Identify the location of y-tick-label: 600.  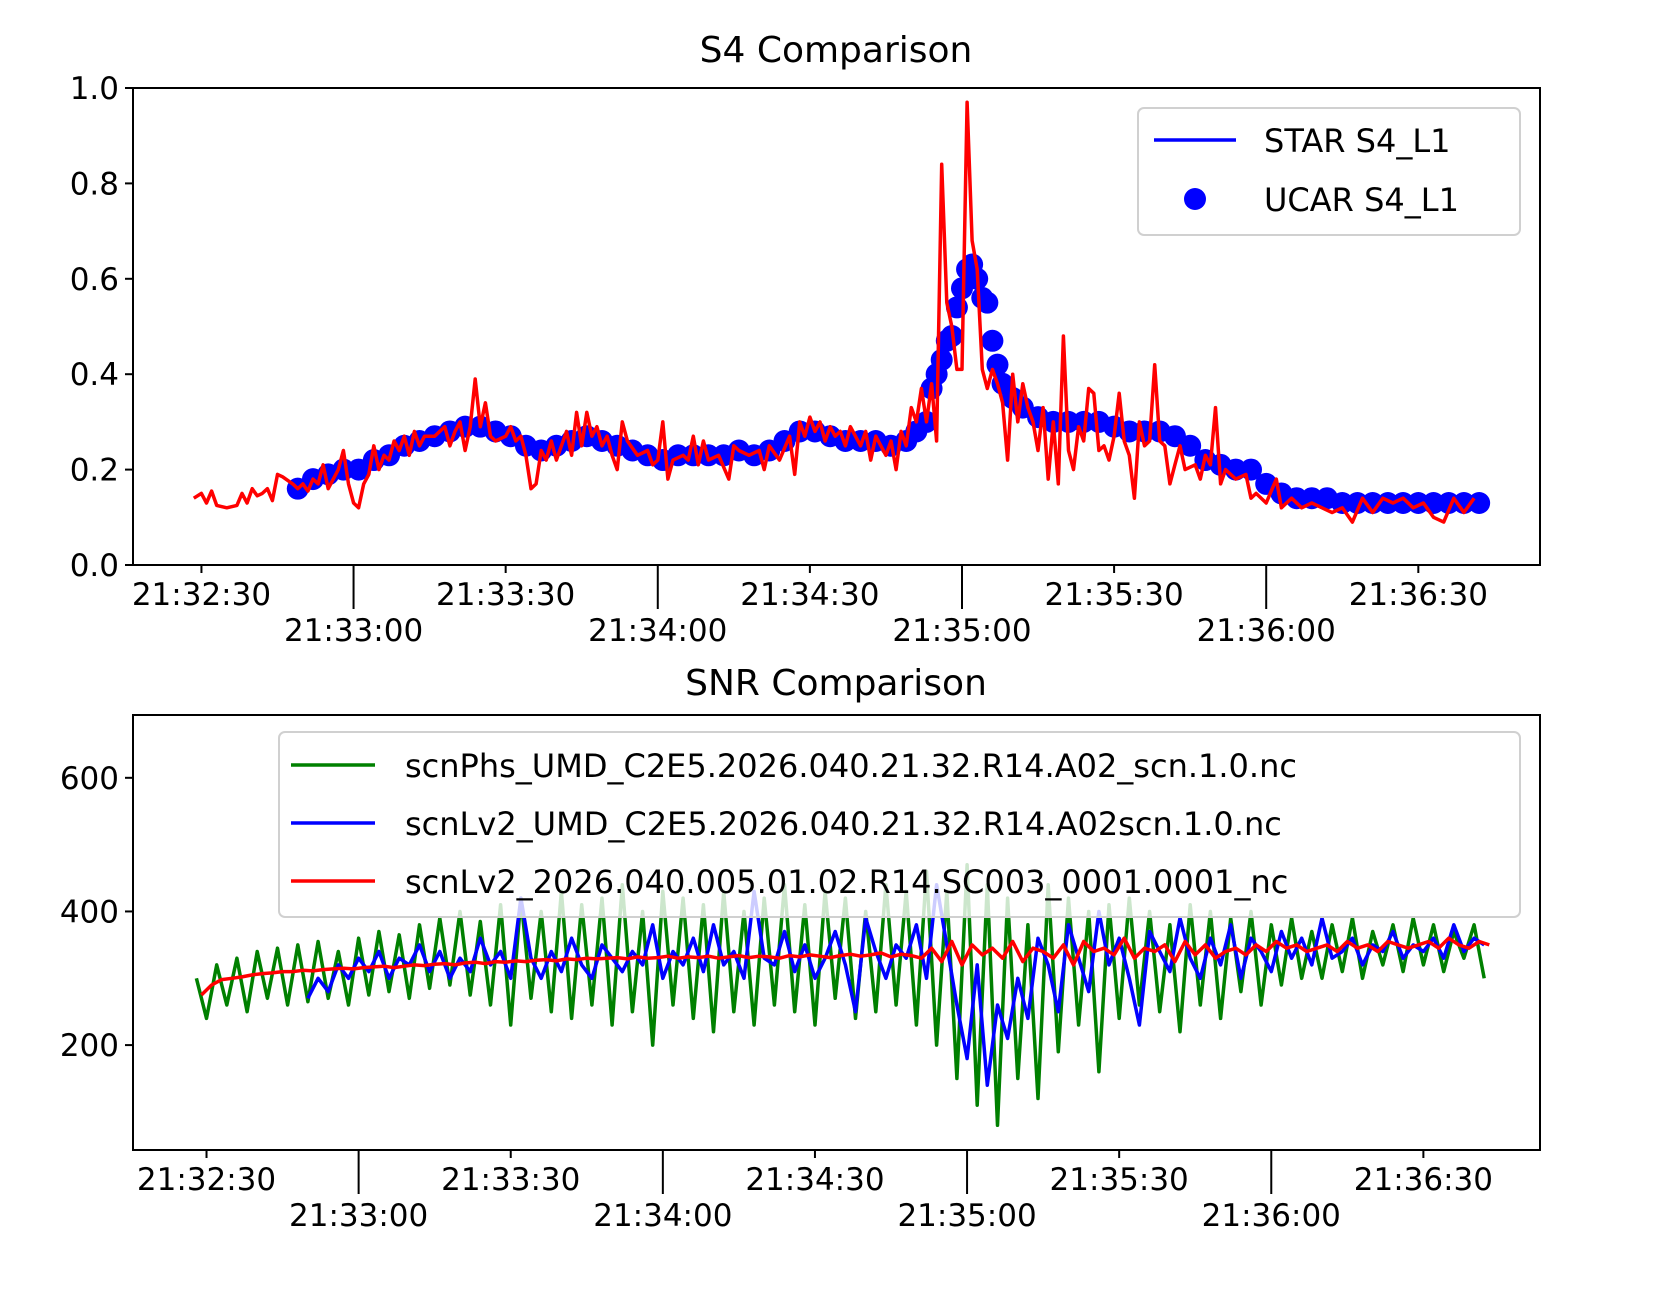
(89, 779).